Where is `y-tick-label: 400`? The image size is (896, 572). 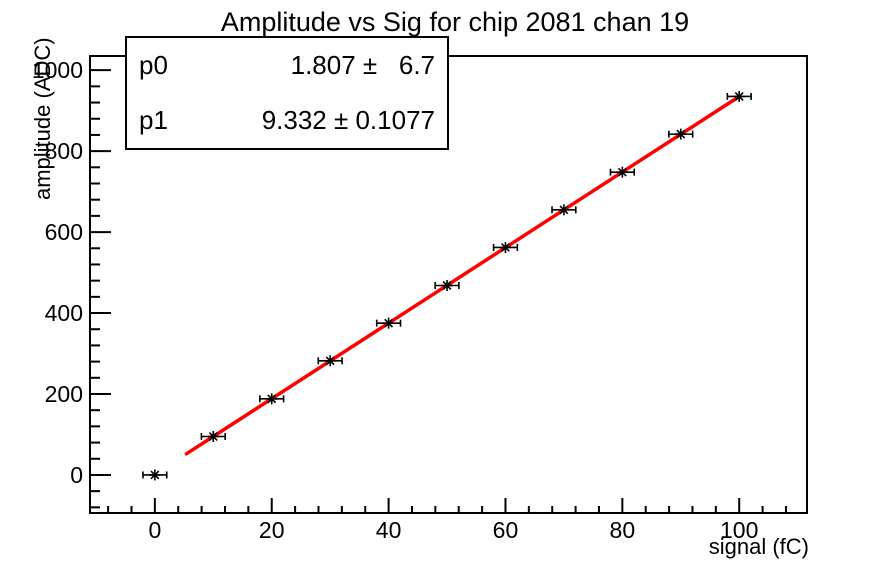 y-tick-label: 400 is located at coordinates (64, 313).